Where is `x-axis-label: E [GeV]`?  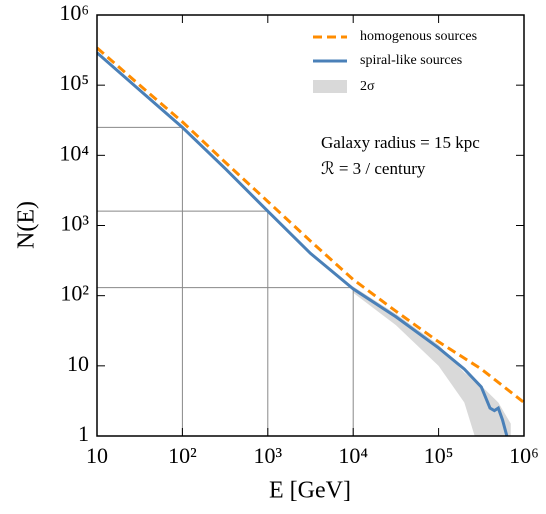
x-axis-label: E [GeV] is located at coordinates (310, 491).